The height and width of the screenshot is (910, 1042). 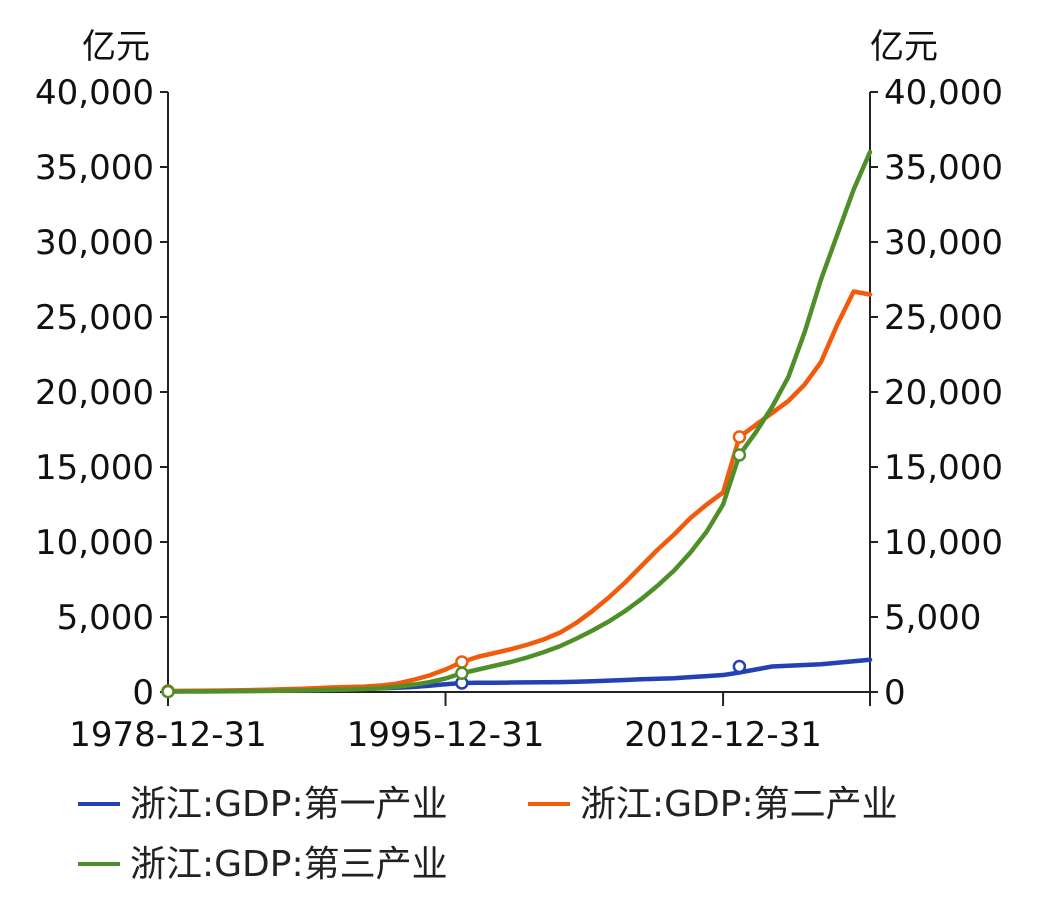 What do you see at coordinates (723, 735) in the screenshot?
I see `x-tick-label: 2012-12-31` at bounding box center [723, 735].